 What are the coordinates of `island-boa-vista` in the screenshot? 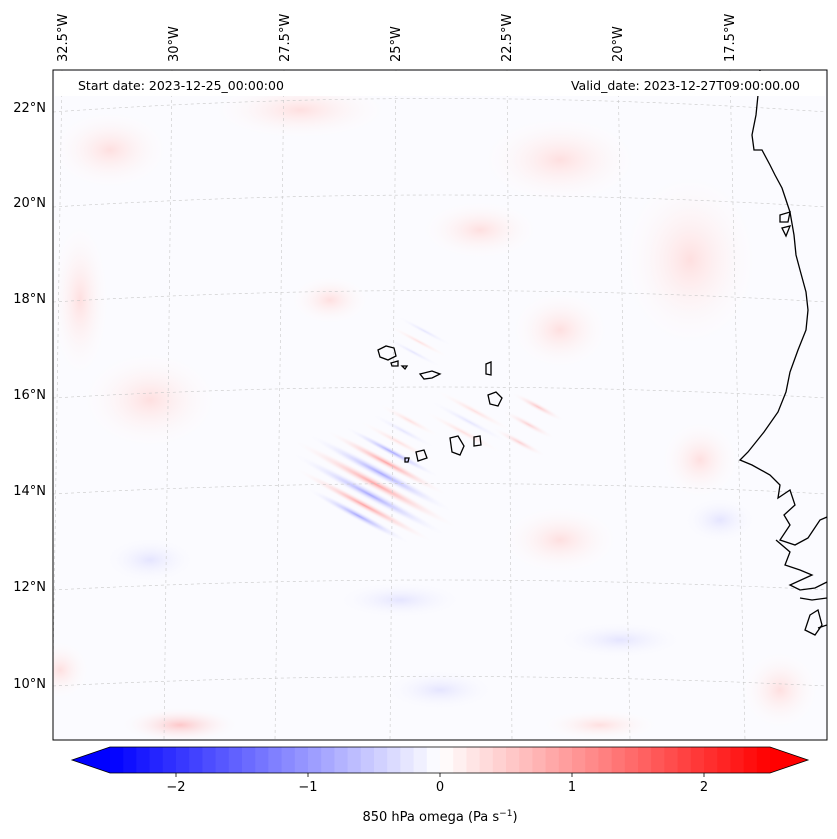 It's located at (495, 399).